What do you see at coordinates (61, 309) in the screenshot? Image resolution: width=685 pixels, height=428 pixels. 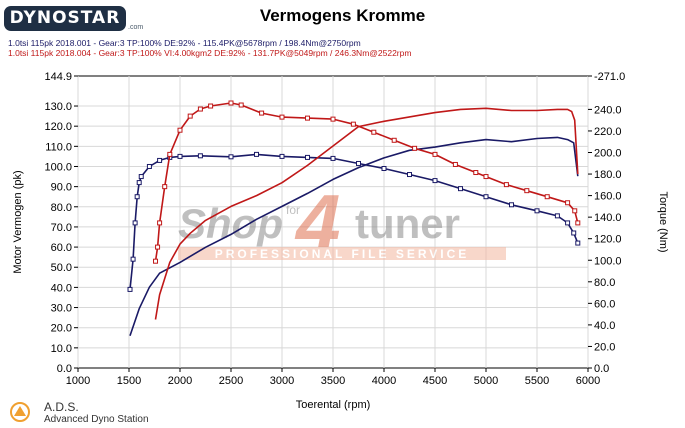 I see `y-tick-label: 30.0` at bounding box center [61, 309].